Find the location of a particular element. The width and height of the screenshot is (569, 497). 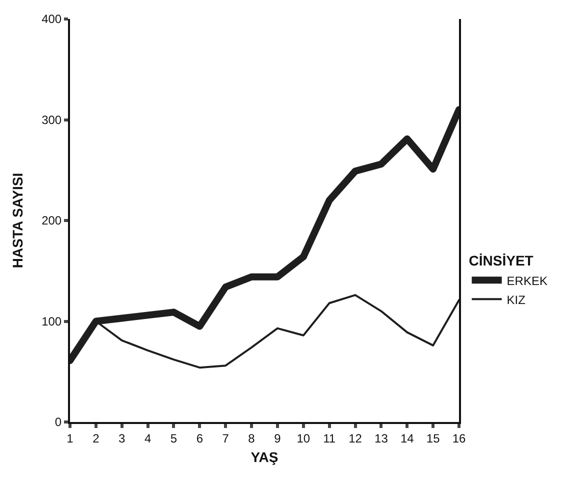

x-tick-label: 8 is located at coordinates (252, 438).